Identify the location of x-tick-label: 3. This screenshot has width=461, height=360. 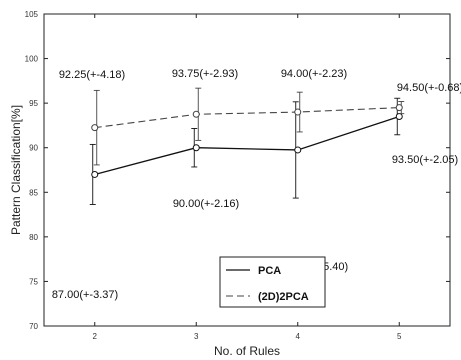
(196, 336).